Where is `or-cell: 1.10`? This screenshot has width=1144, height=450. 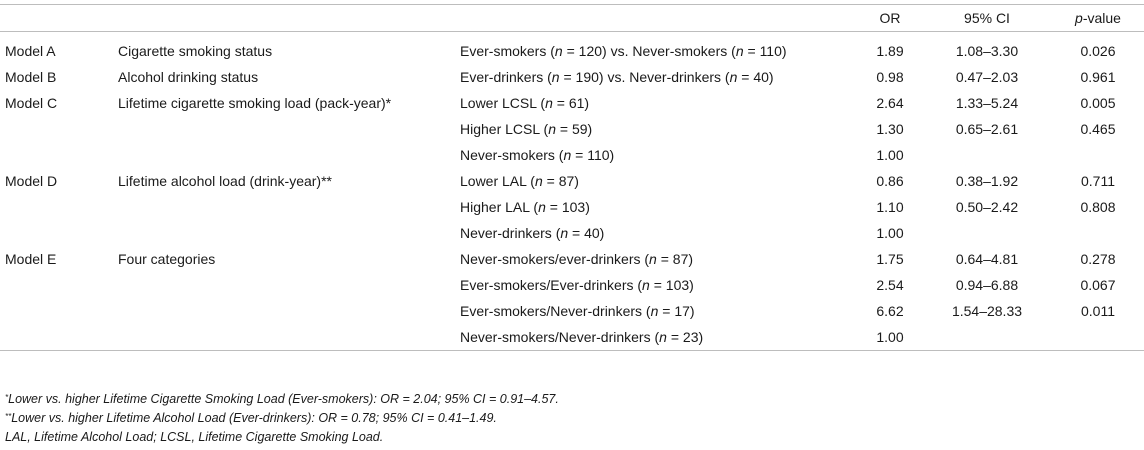 or-cell: 1.10 is located at coordinates (890, 207).